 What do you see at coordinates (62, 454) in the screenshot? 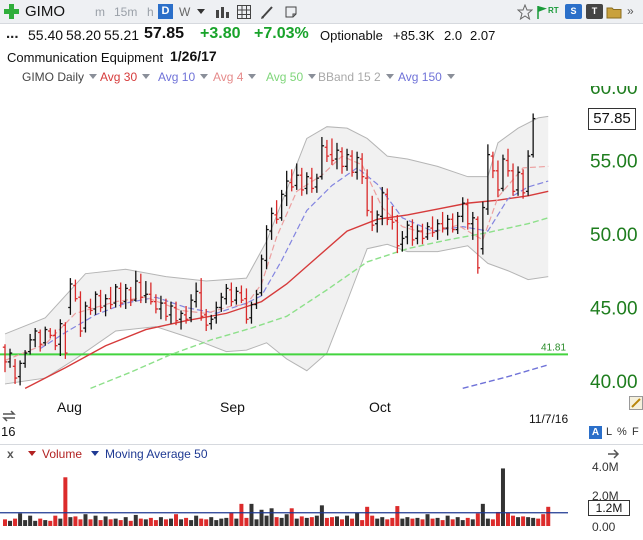
I see `volume-title: Volume` at bounding box center [62, 454].